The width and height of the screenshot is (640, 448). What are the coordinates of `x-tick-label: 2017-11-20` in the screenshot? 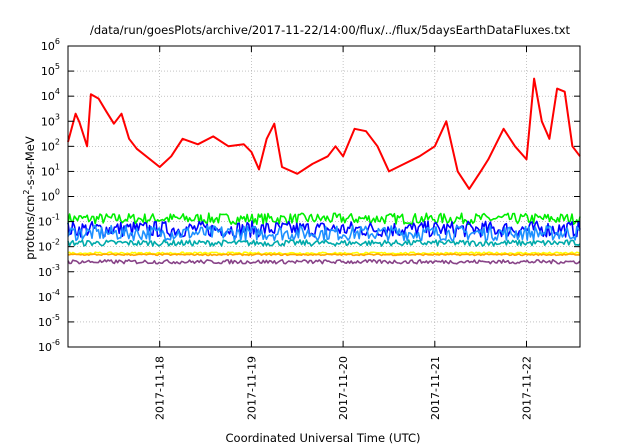 It's located at (343, 388).